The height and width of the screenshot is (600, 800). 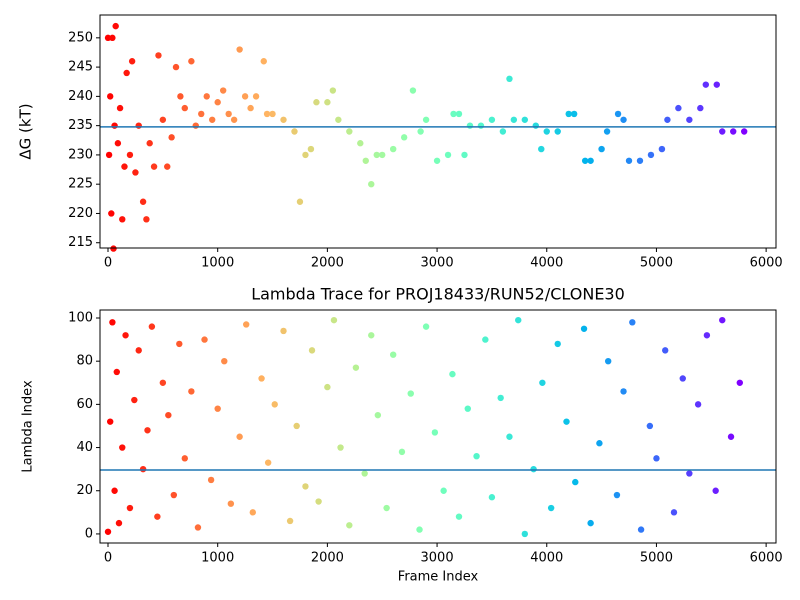 I want to click on x-tick-label: 5000, so click(x=656, y=558).